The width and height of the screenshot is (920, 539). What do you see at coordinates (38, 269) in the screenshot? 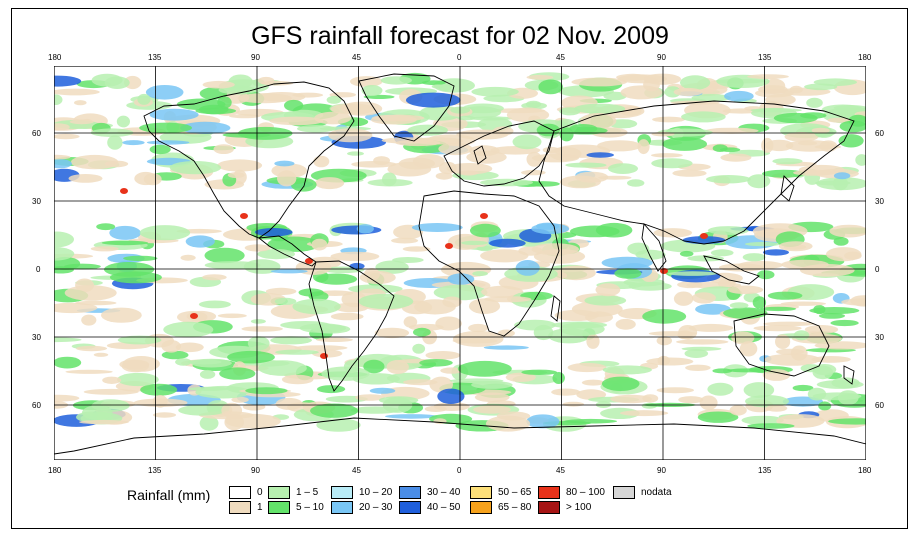
I see `lat-tick-left: 0` at bounding box center [38, 269].